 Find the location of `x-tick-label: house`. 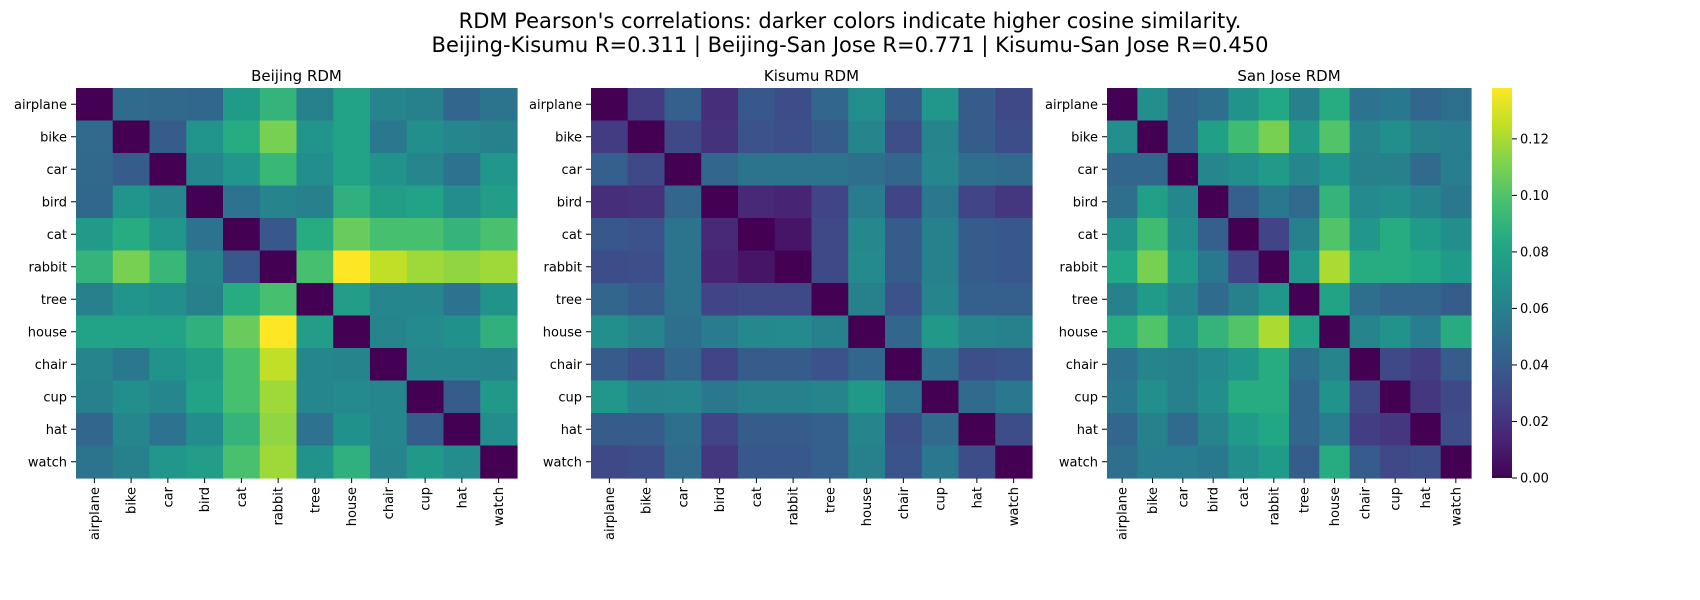

x-tick-label: house is located at coordinates (1335, 506).